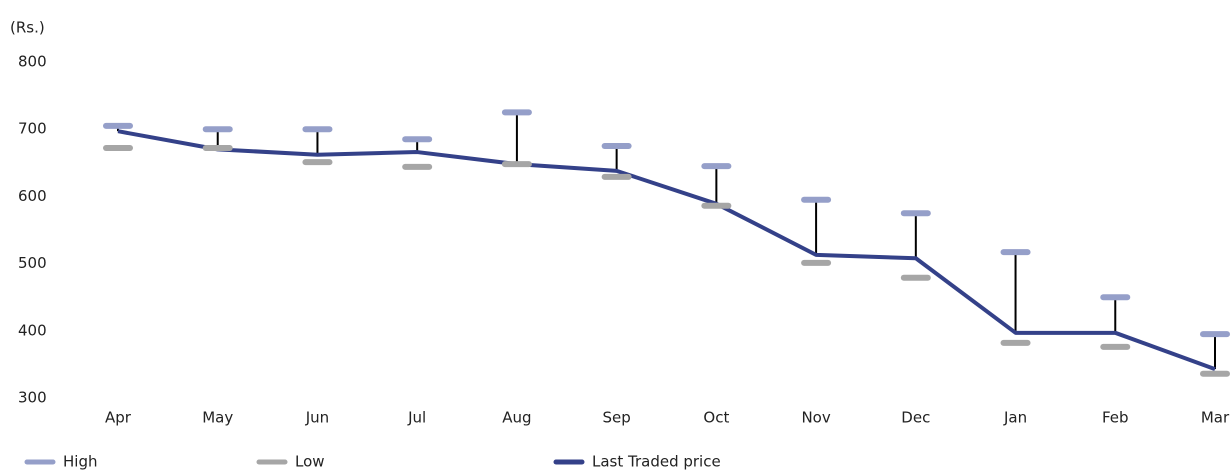 Image resolution: width=1231 pixels, height=474 pixels. Describe the element at coordinates (32, 330) in the screenshot. I see `y-tick-label: 400` at that location.